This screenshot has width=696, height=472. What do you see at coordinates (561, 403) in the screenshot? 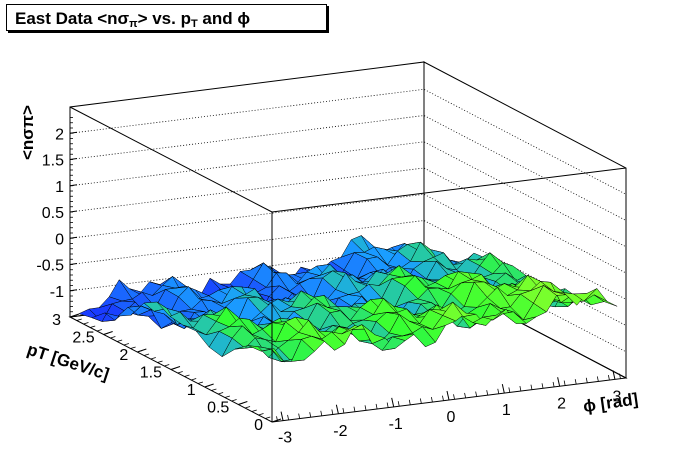
I see `x-tick-label: 2` at bounding box center [561, 403].